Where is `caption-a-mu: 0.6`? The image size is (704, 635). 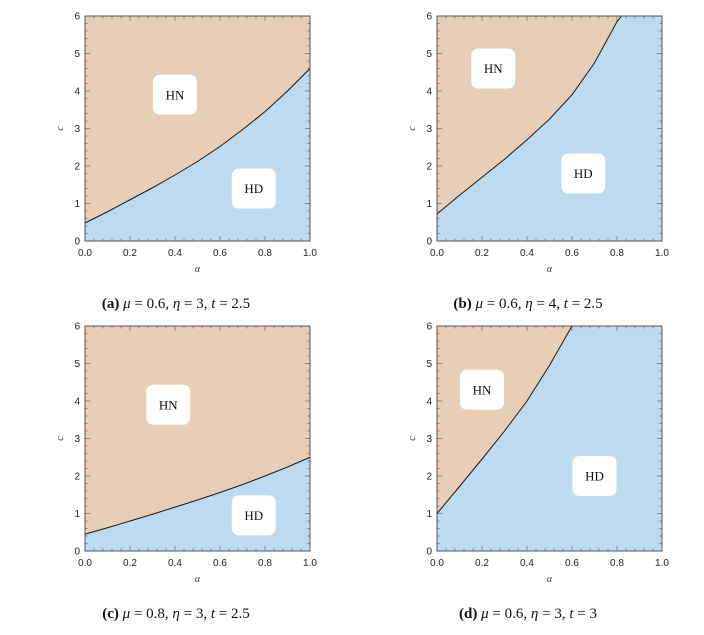
caption-a-mu: 0.6 is located at coordinates (156, 304).